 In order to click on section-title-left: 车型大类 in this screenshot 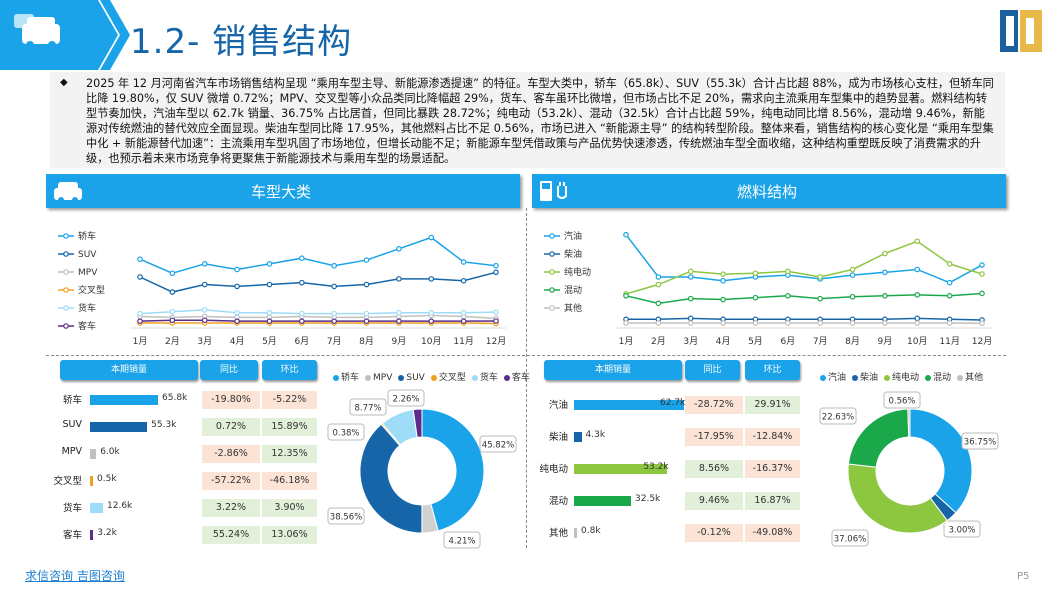, I will do `click(281, 192)`.